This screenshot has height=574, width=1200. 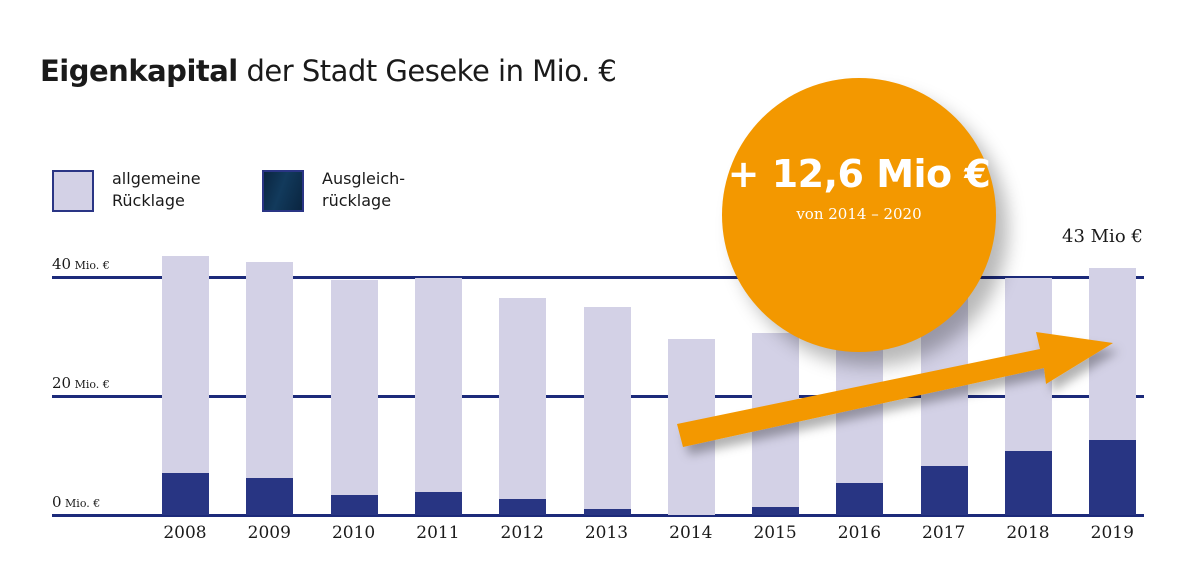 I want to click on x-tick-label: 2012, so click(x=522, y=533).